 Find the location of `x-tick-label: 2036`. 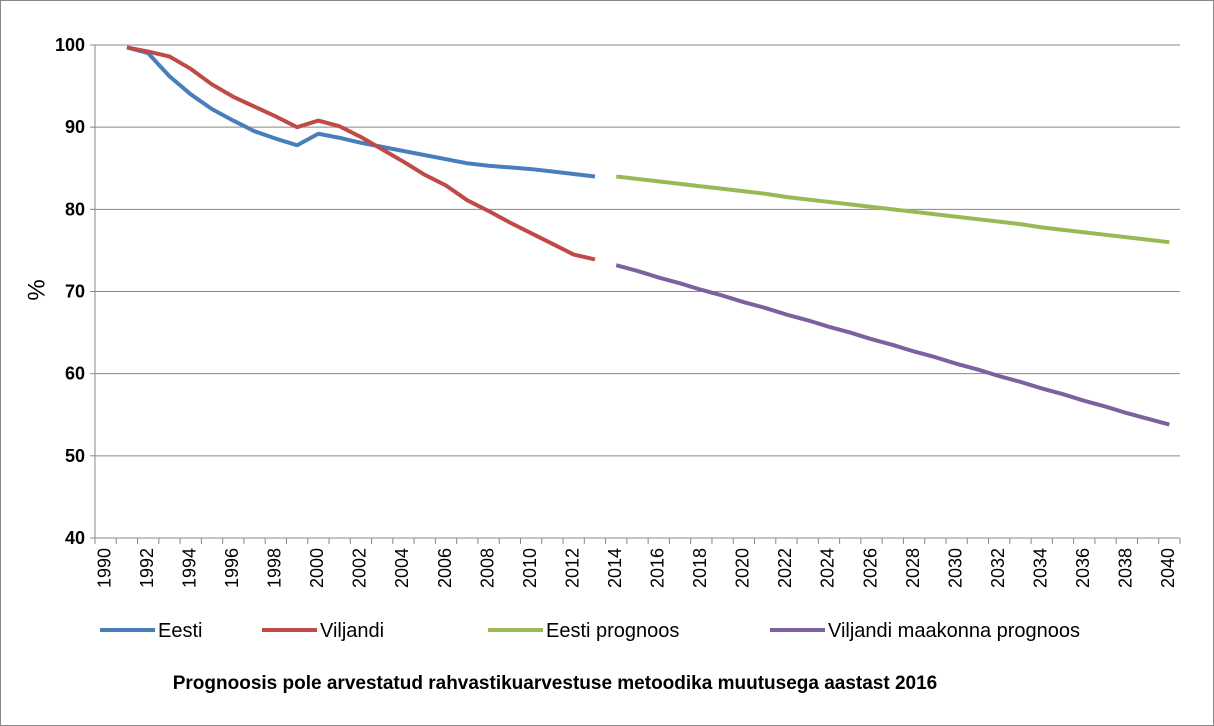

x-tick-label: 2036 is located at coordinates (1083, 568).